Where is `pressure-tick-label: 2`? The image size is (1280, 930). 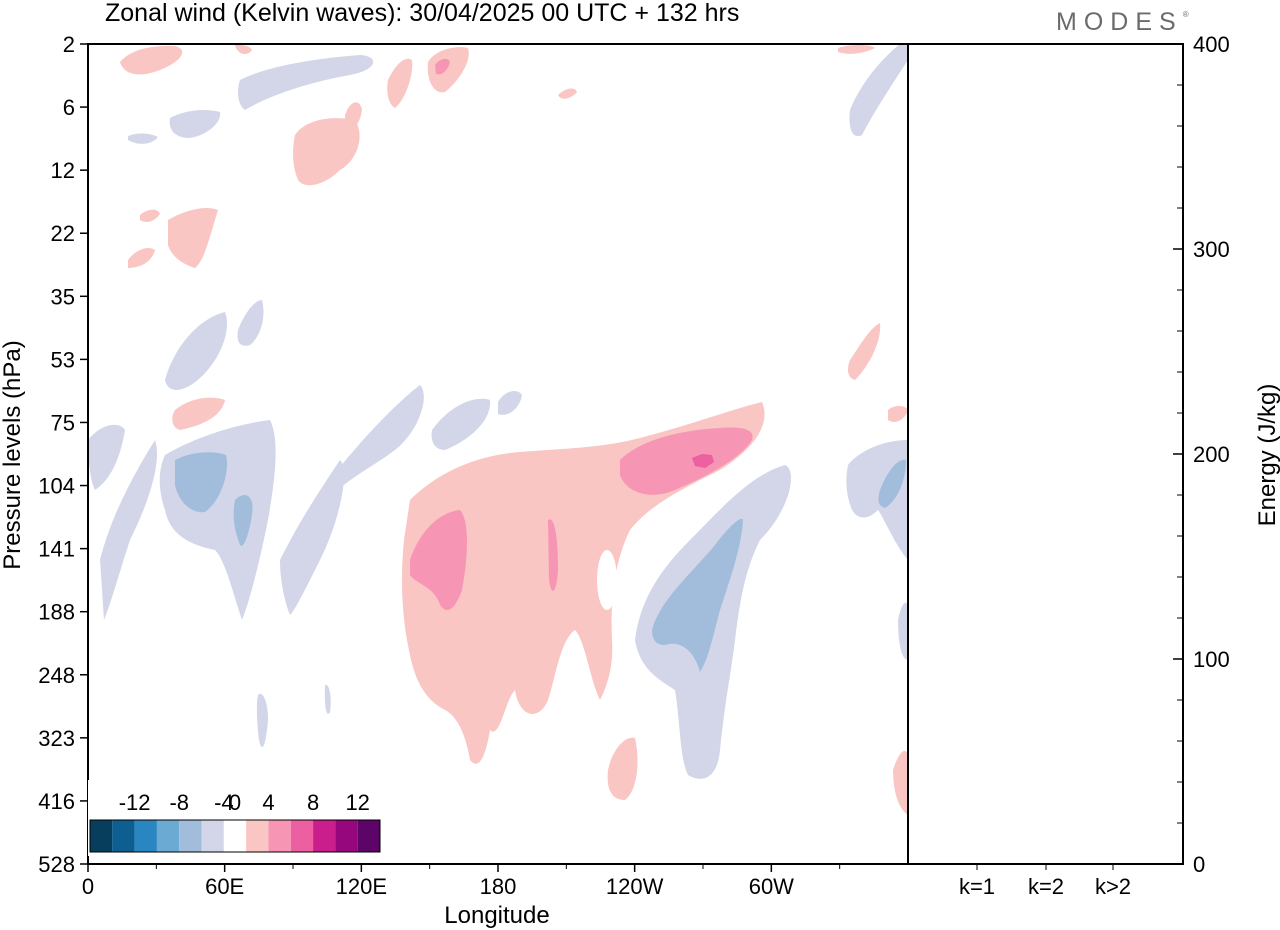
pressure-tick-label: 2 is located at coordinates (69, 44).